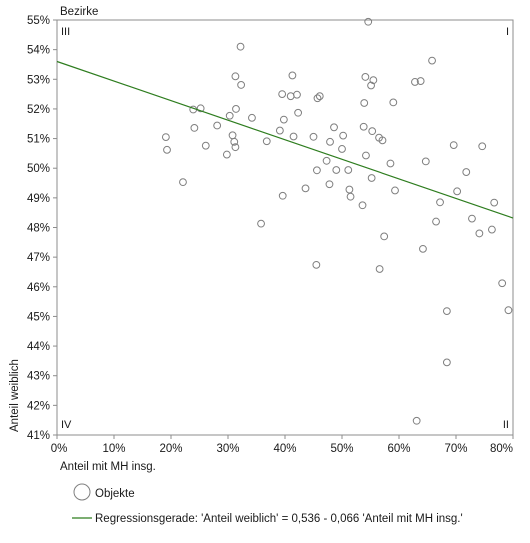 This screenshot has width=530, height=543. I want to click on x-tick-label: 40%, so click(284, 449).